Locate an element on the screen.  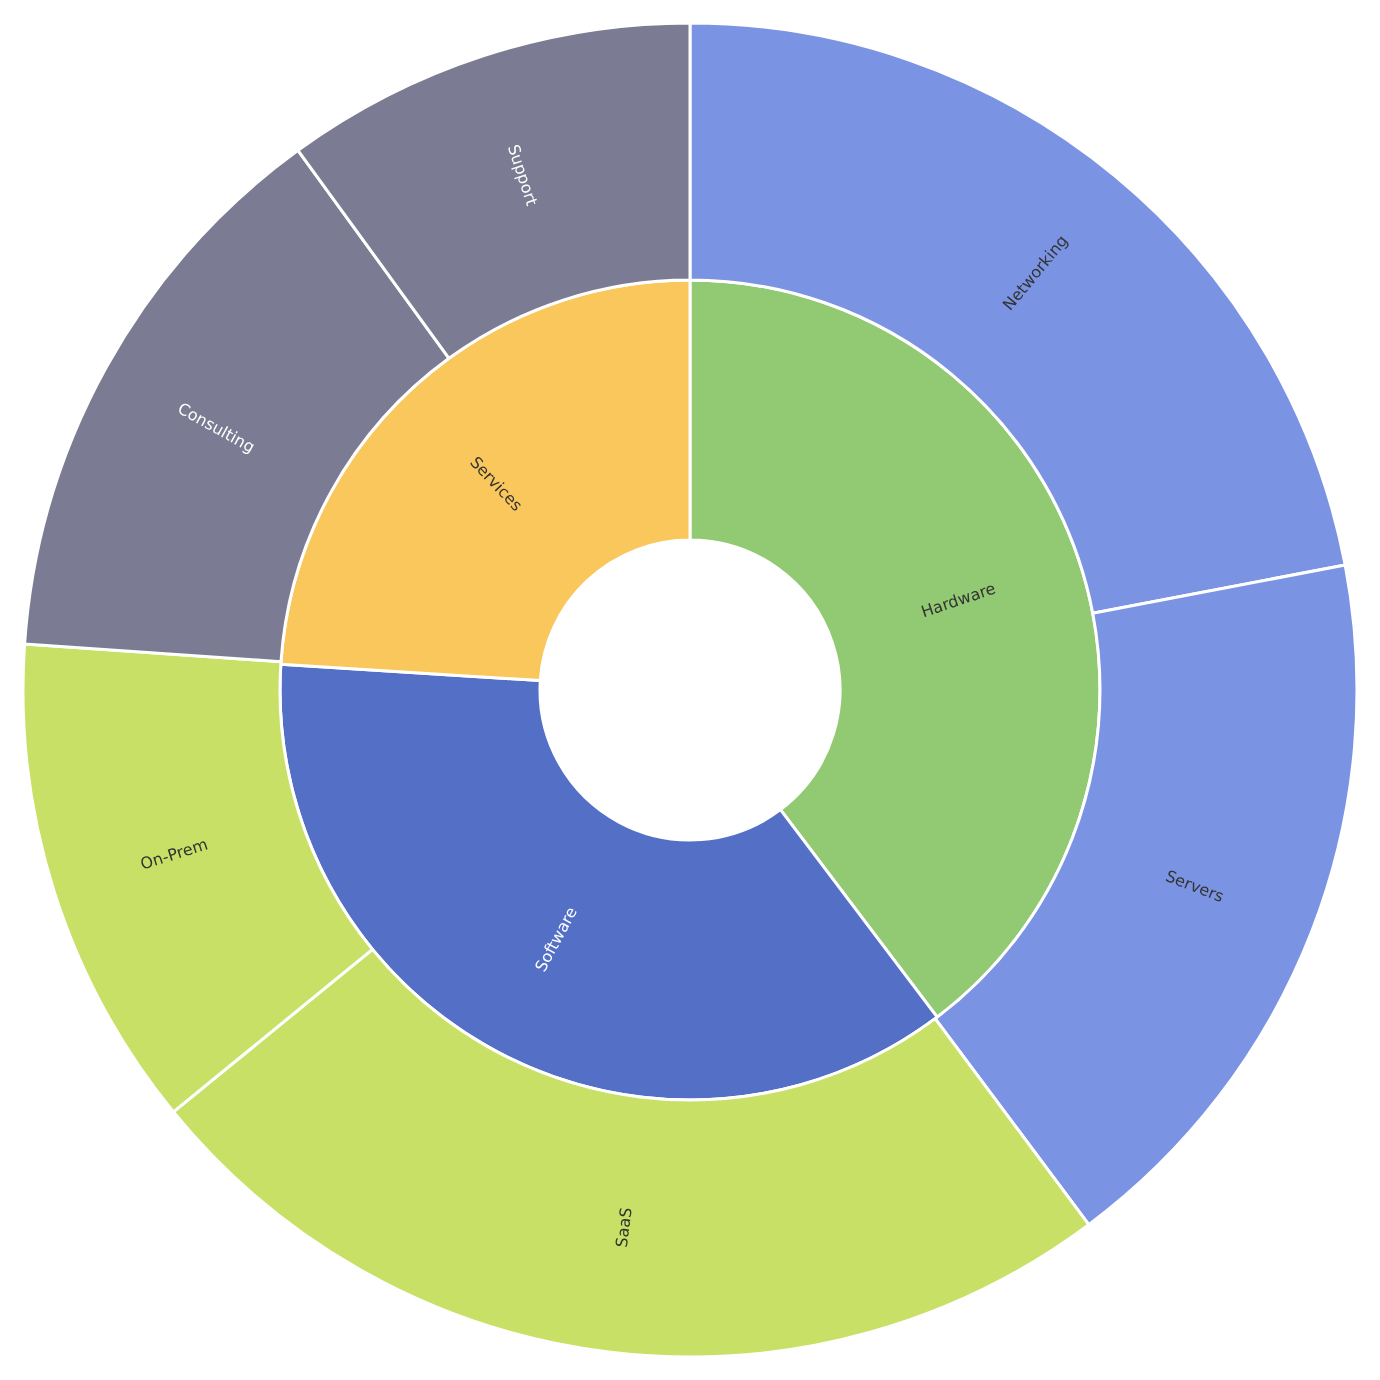
slice-label: SaaS is located at coordinates (623, 1227).